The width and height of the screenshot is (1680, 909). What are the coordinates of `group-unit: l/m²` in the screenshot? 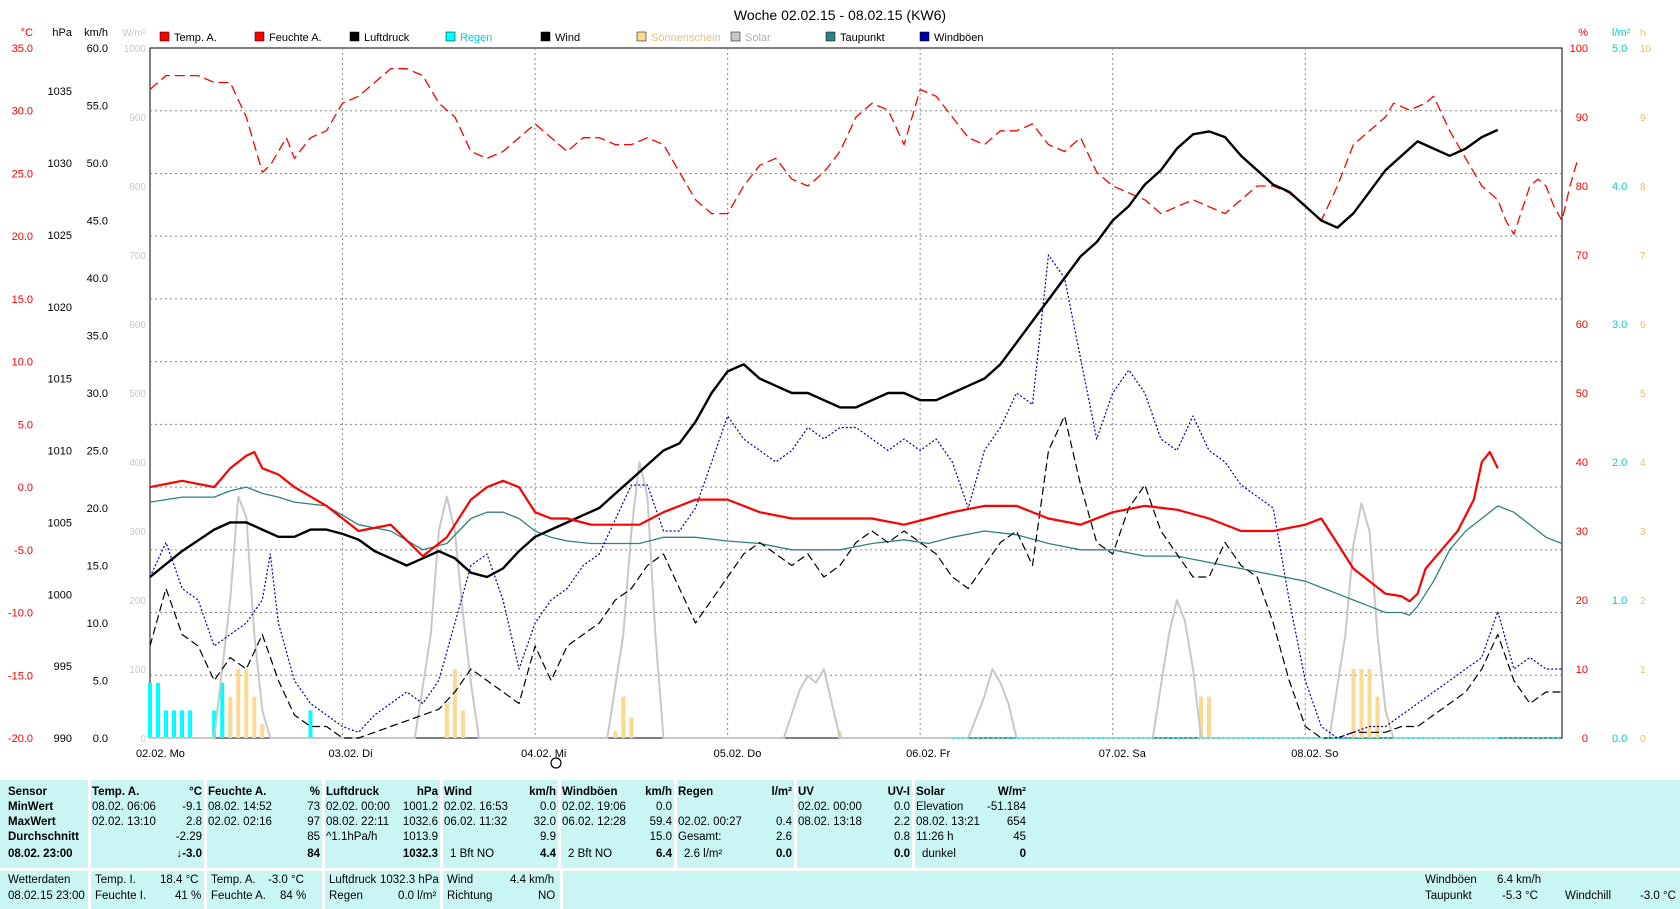 It's located at (781, 792).